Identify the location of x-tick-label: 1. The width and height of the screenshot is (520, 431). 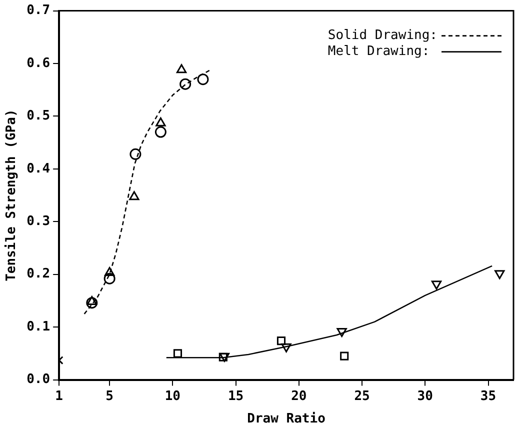
(59, 396).